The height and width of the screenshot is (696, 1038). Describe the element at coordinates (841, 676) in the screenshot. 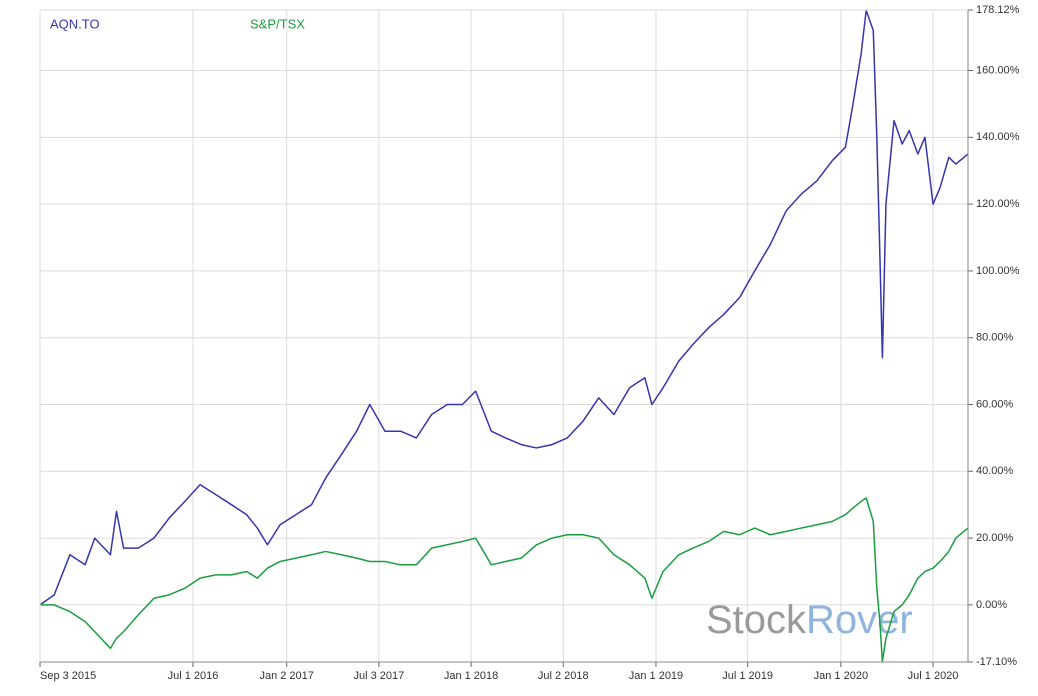

I see `x-tick-label: Jan 1 2020` at that location.